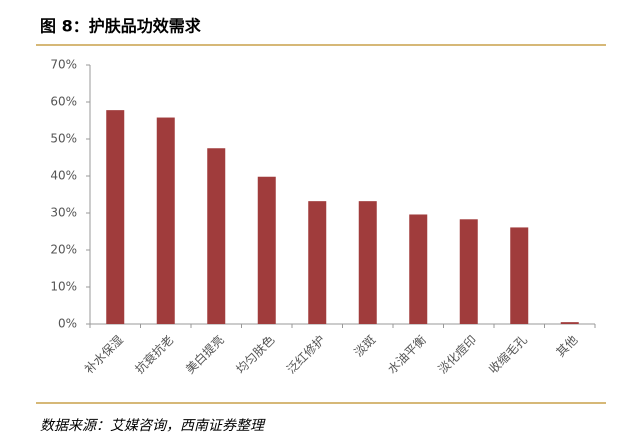  Describe the element at coordinates (67, 324) in the screenshot. I see `y-tick-label: 0%` at that location.